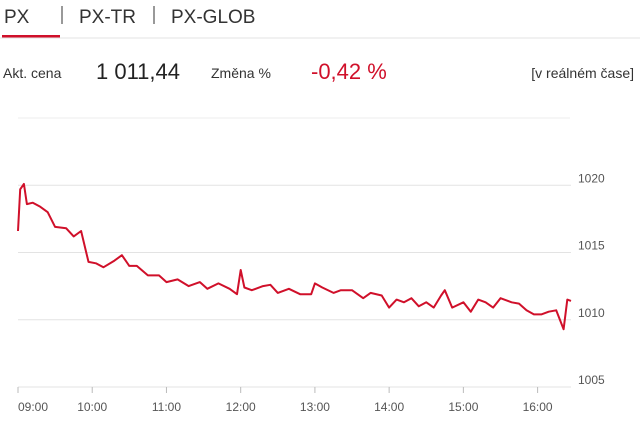  What do you see at coordinates (241, 407) in the screenshot?
I see `x-tick-label: 12:00` at bounding box center [241, 407].